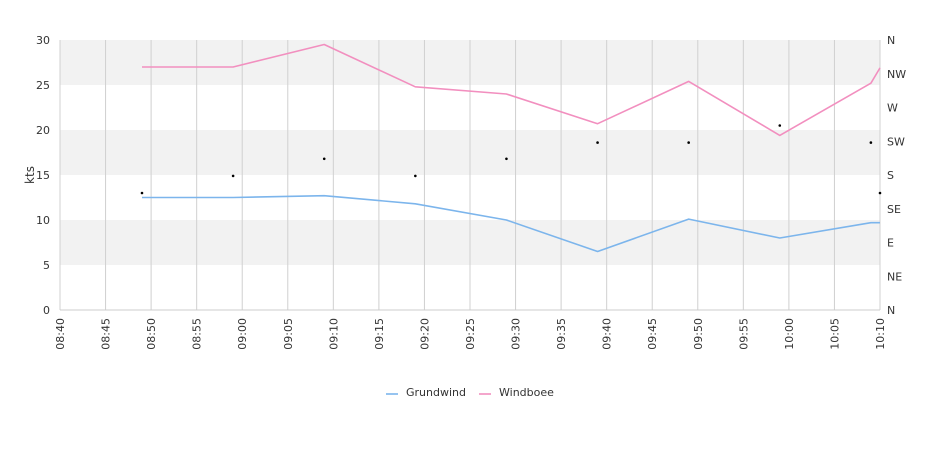 The width and height of the screenshot is (940, 450). Describe the element at coordinates (561, 334) in the screenshot. I see `x-tick-label: 09:35` at that location.